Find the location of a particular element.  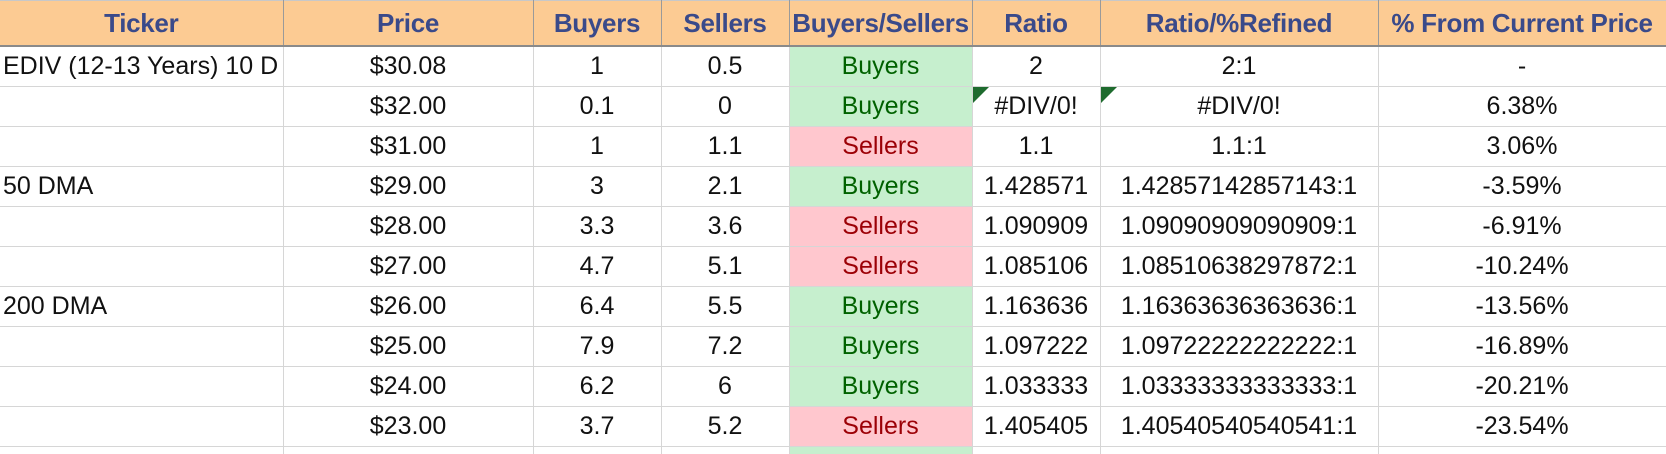

cell-sellers: 5.2 is located at coordinates (725, 426).